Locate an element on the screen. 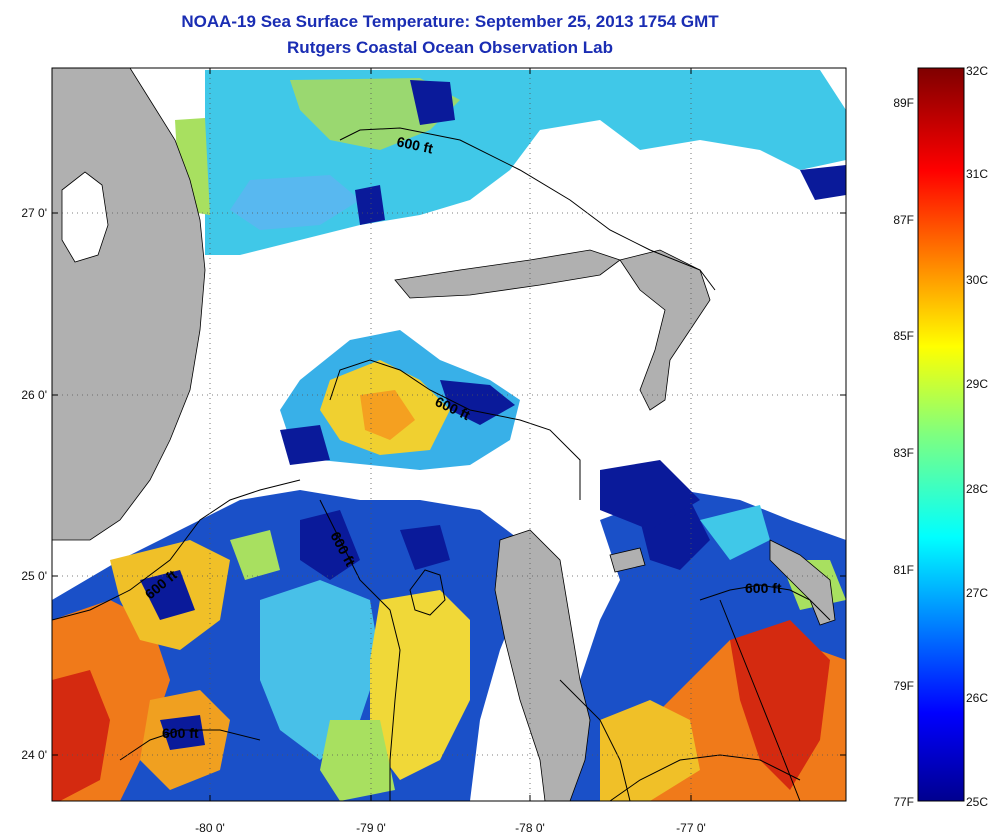 The height and width of the screenshot is (840, 1000). fahrenheit-label: 83F is located at coordinates (903, 453).